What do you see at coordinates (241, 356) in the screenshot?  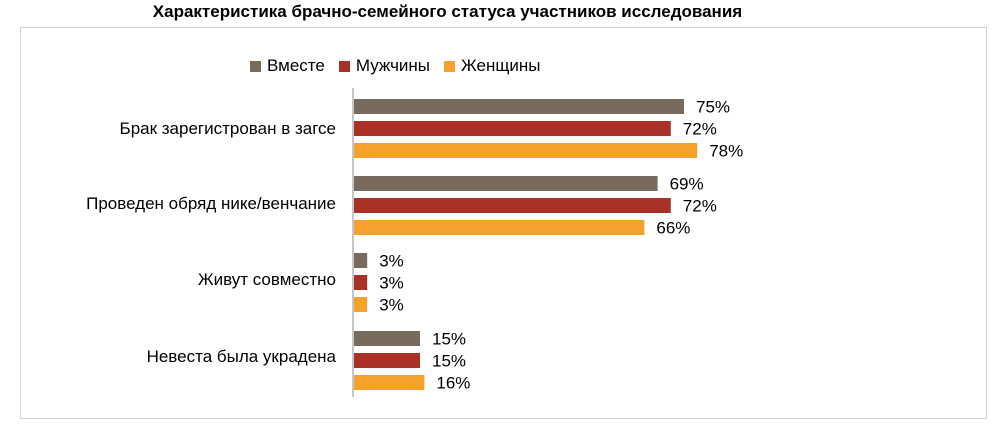 I see `category-label-bride-kidnapped: Невеста была украдена` at bounding box center [241, 356].